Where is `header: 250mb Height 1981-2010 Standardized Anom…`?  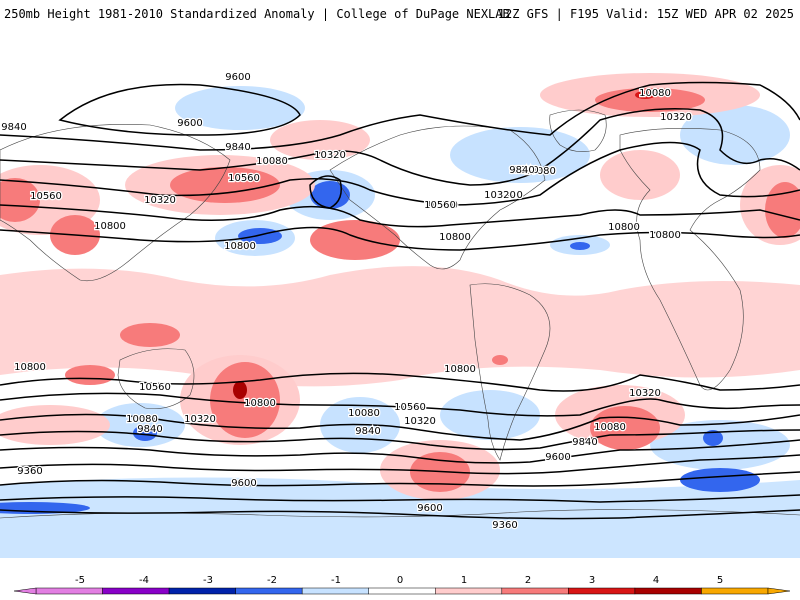
header: 250mb Height 1981-2010 Standardized Anom… is located at coordinates (400, 14).